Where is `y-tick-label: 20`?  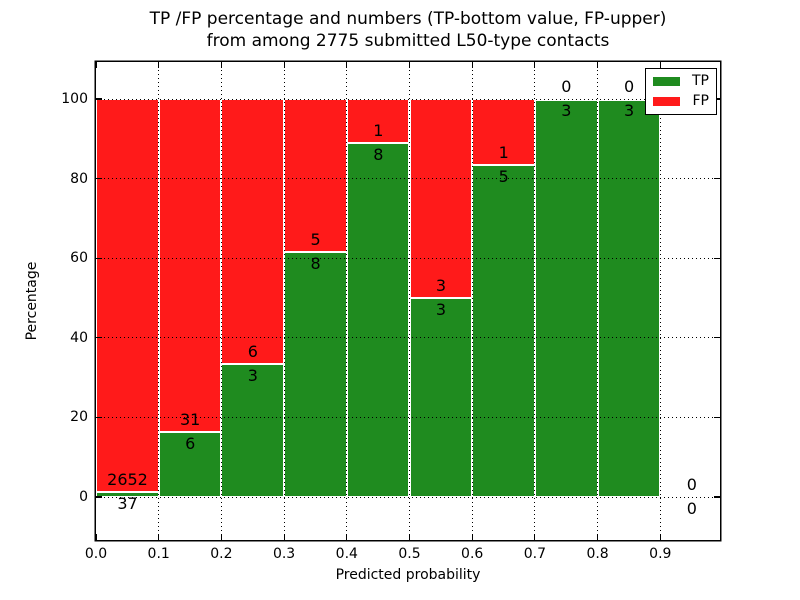 y-tick-label: 20 is located at coordinates (79, 417).